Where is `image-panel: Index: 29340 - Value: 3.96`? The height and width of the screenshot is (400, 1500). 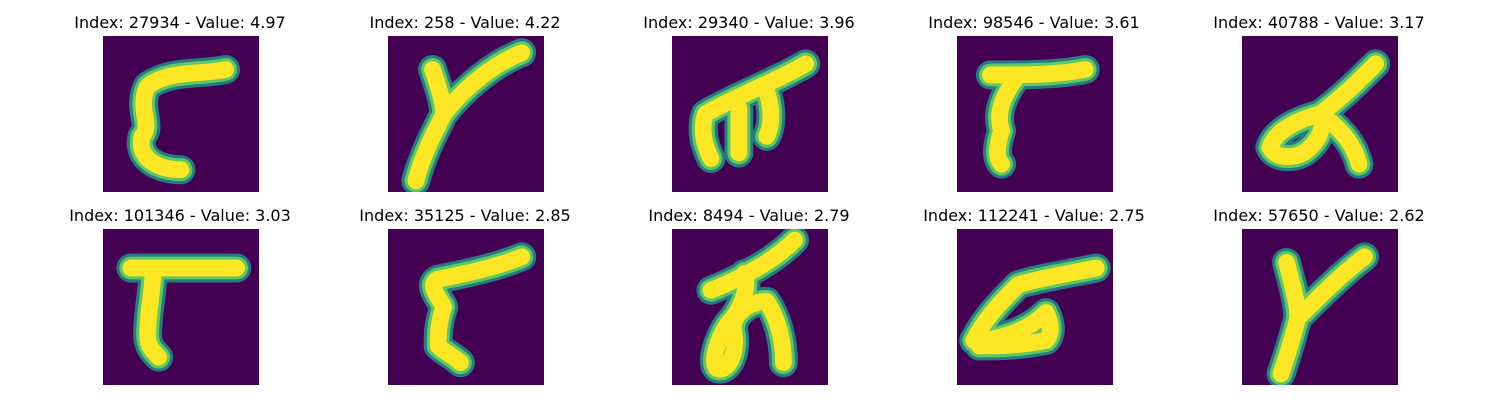 image-panel: Index: 29340 - Value: 3.96 is located at coordinates (749, 102).